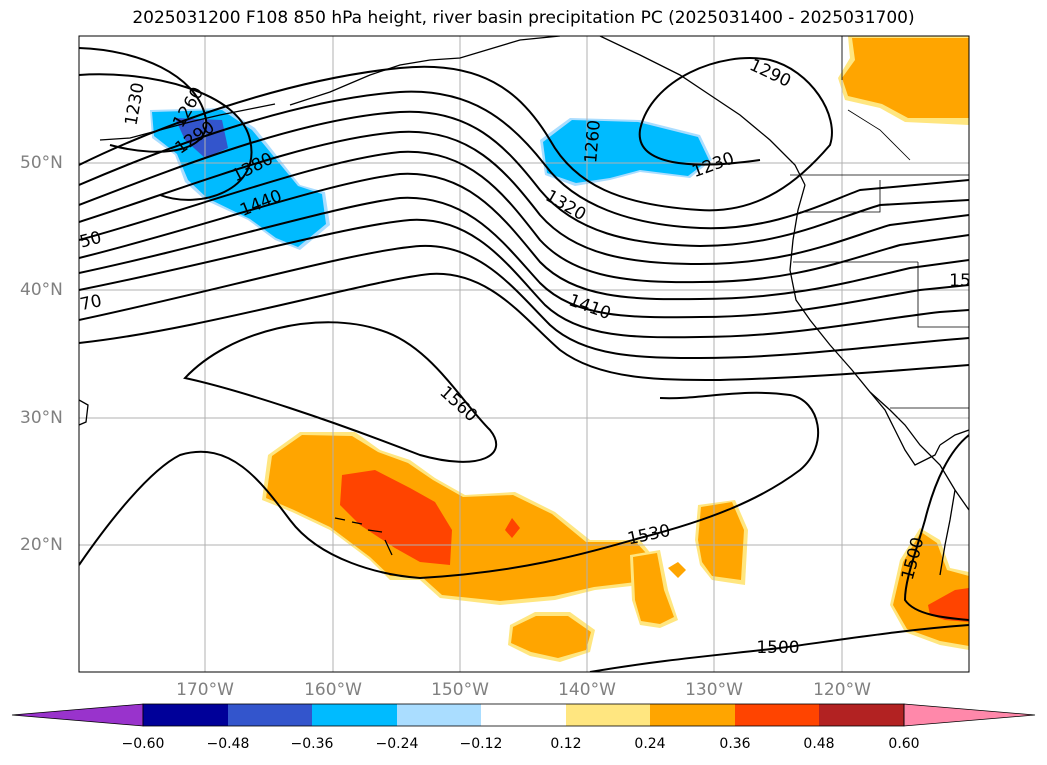  I want to click on lat-label-20n: 20°N, so click(41, 545).